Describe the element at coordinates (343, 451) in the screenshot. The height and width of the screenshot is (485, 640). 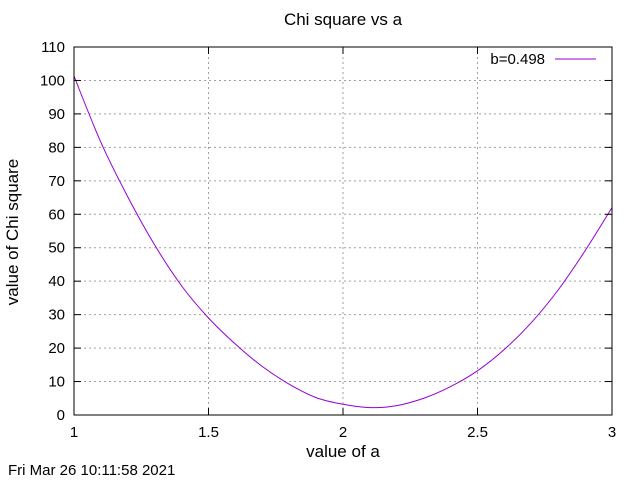
I see `x-axis-title: value of a` at that location.